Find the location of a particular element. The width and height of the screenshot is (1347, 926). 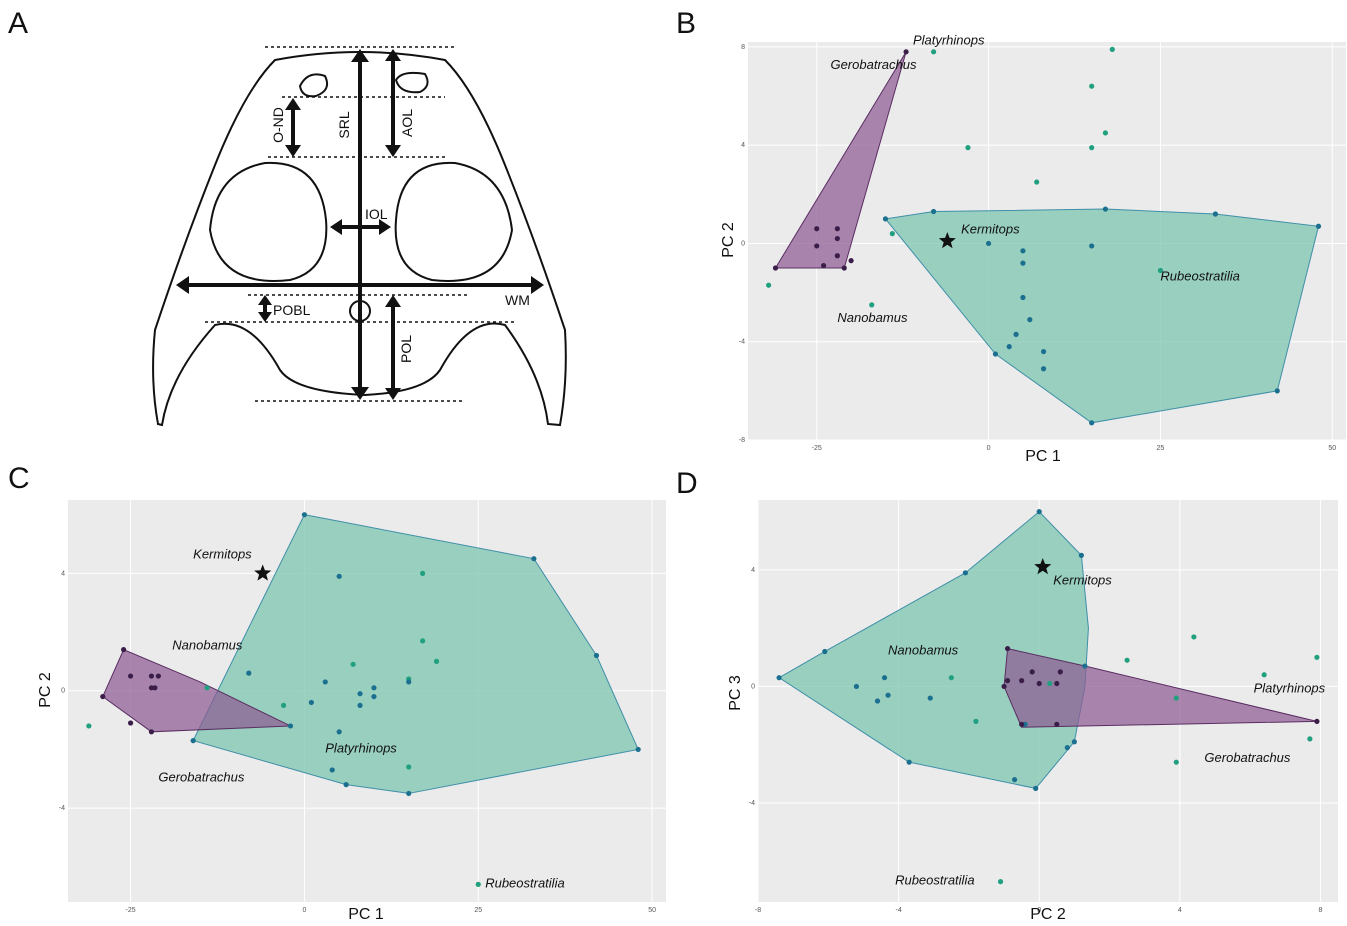

label-aol: AOL is located at coordinates (407, 123).